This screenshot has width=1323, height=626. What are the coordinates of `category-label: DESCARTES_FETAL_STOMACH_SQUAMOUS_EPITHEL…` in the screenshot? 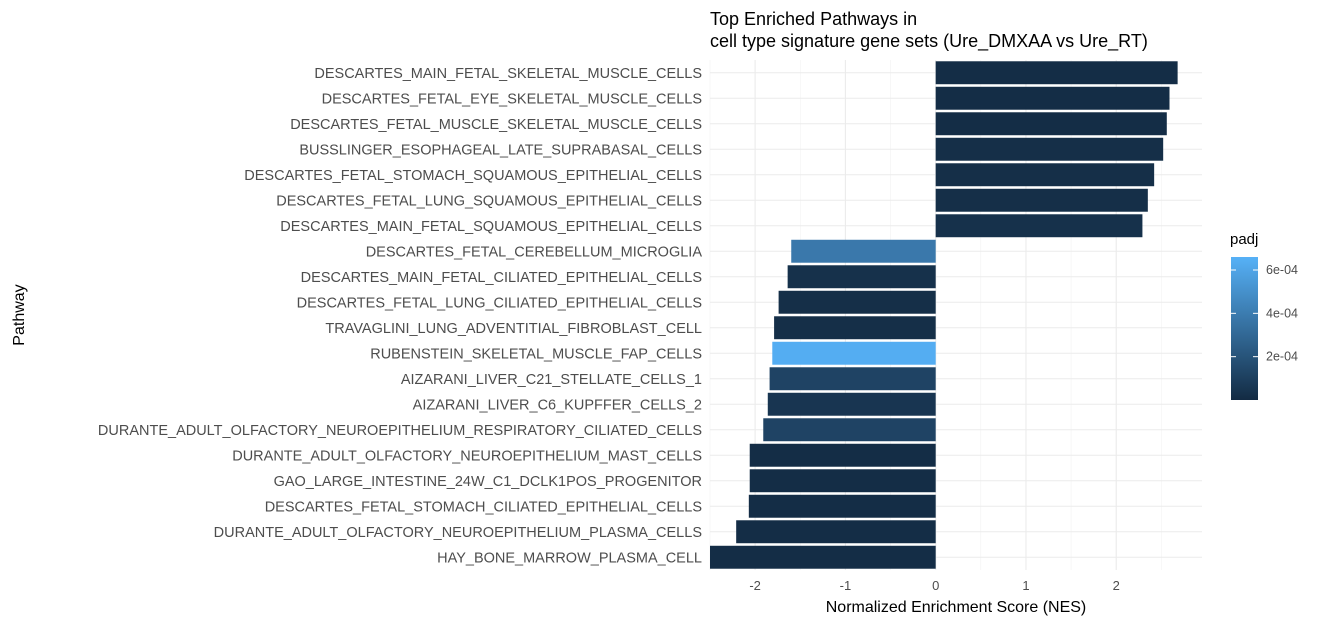 It's located at (473, 176).